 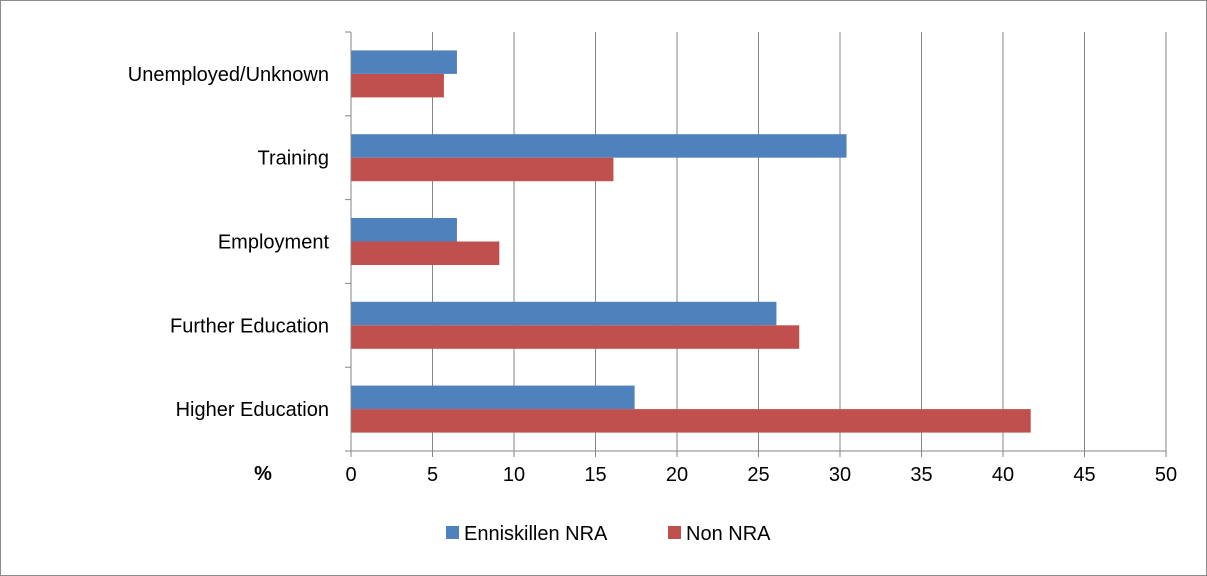 I want to click on x-tick-label: 50, so click(x=1166, y=475).